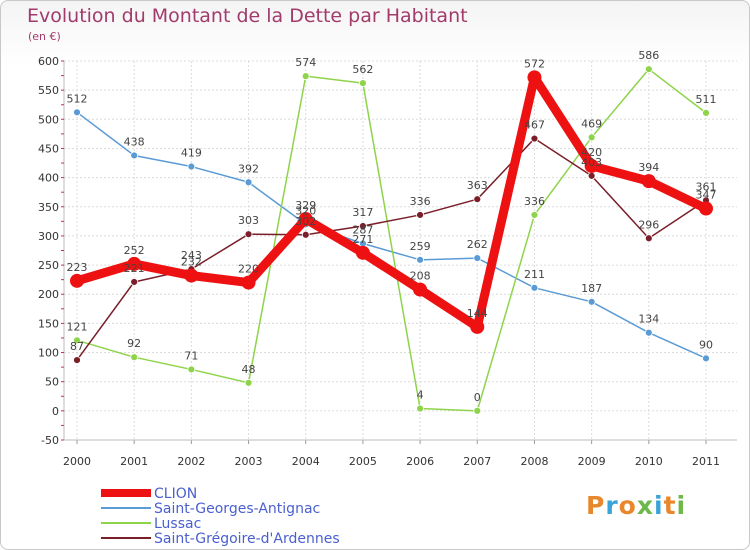 This screenshot has height=550, width=750. I want to click on x-tick-label: 2011, so click(706, 461).